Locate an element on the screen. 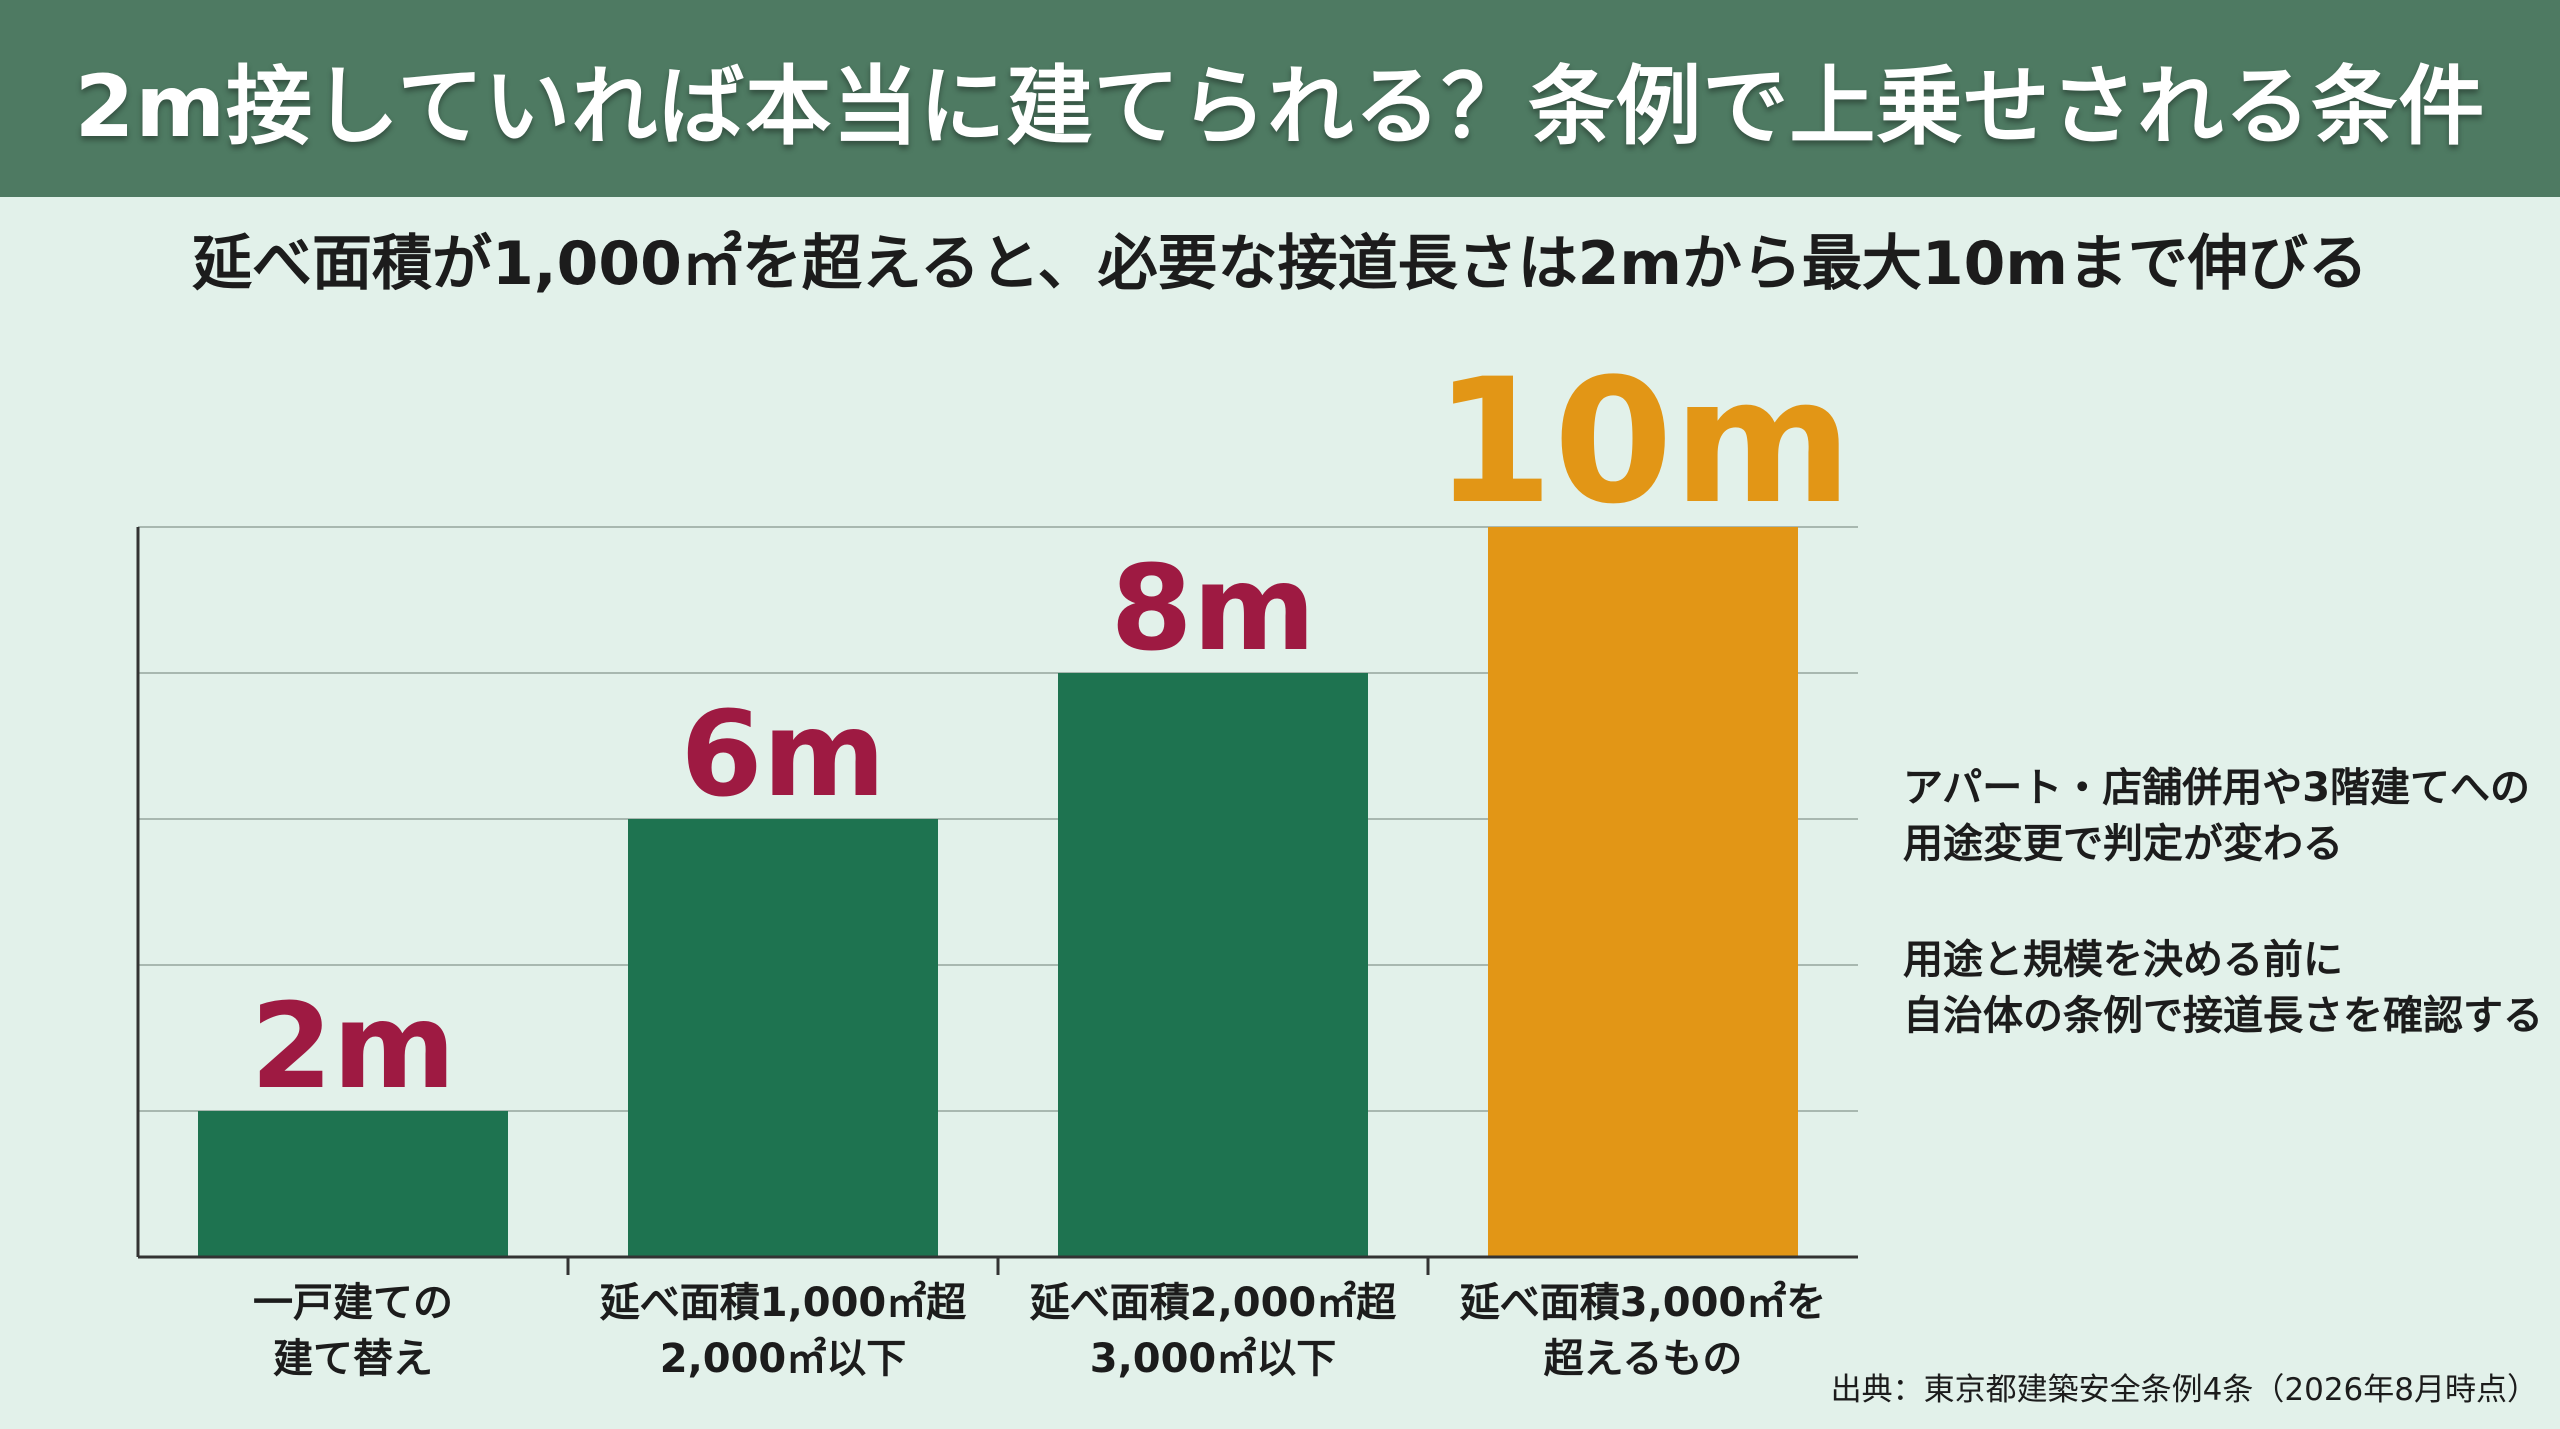 This screenshot has height=1429, width=2560. note-usage-change: アパート・店舗併用や3階建てへの 用途変更で判定が変わる is located at coordinates (2223, 816).